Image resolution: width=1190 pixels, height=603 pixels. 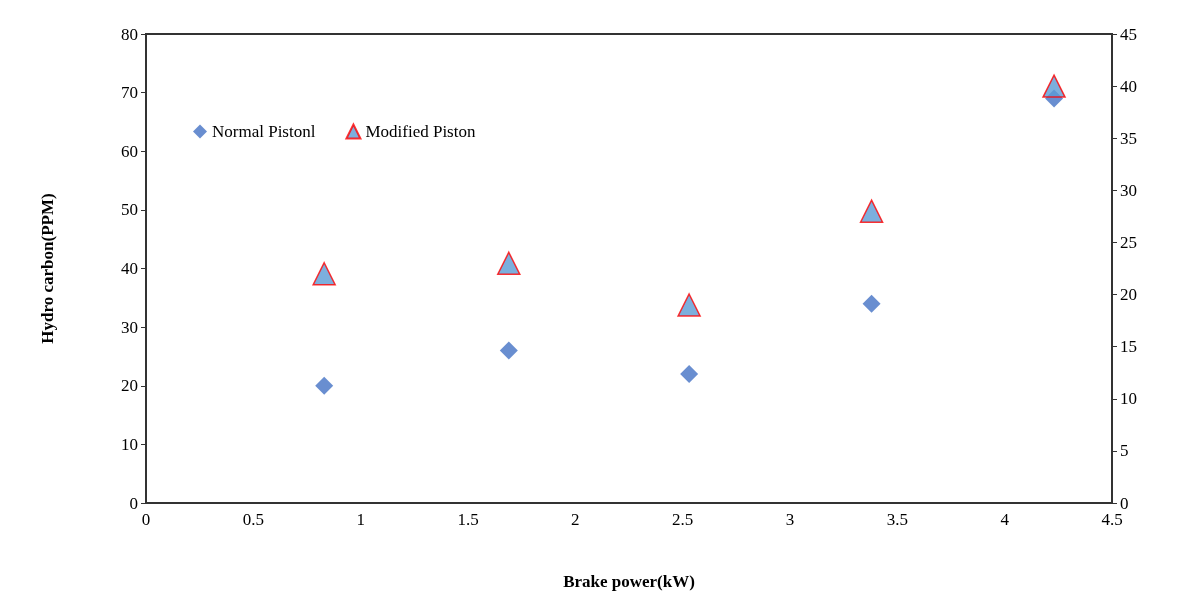 What do you see at coordinates (1005, 519) in the screenshot?
I see `x-tick-label: 4` at bounding box center [1005, 519].